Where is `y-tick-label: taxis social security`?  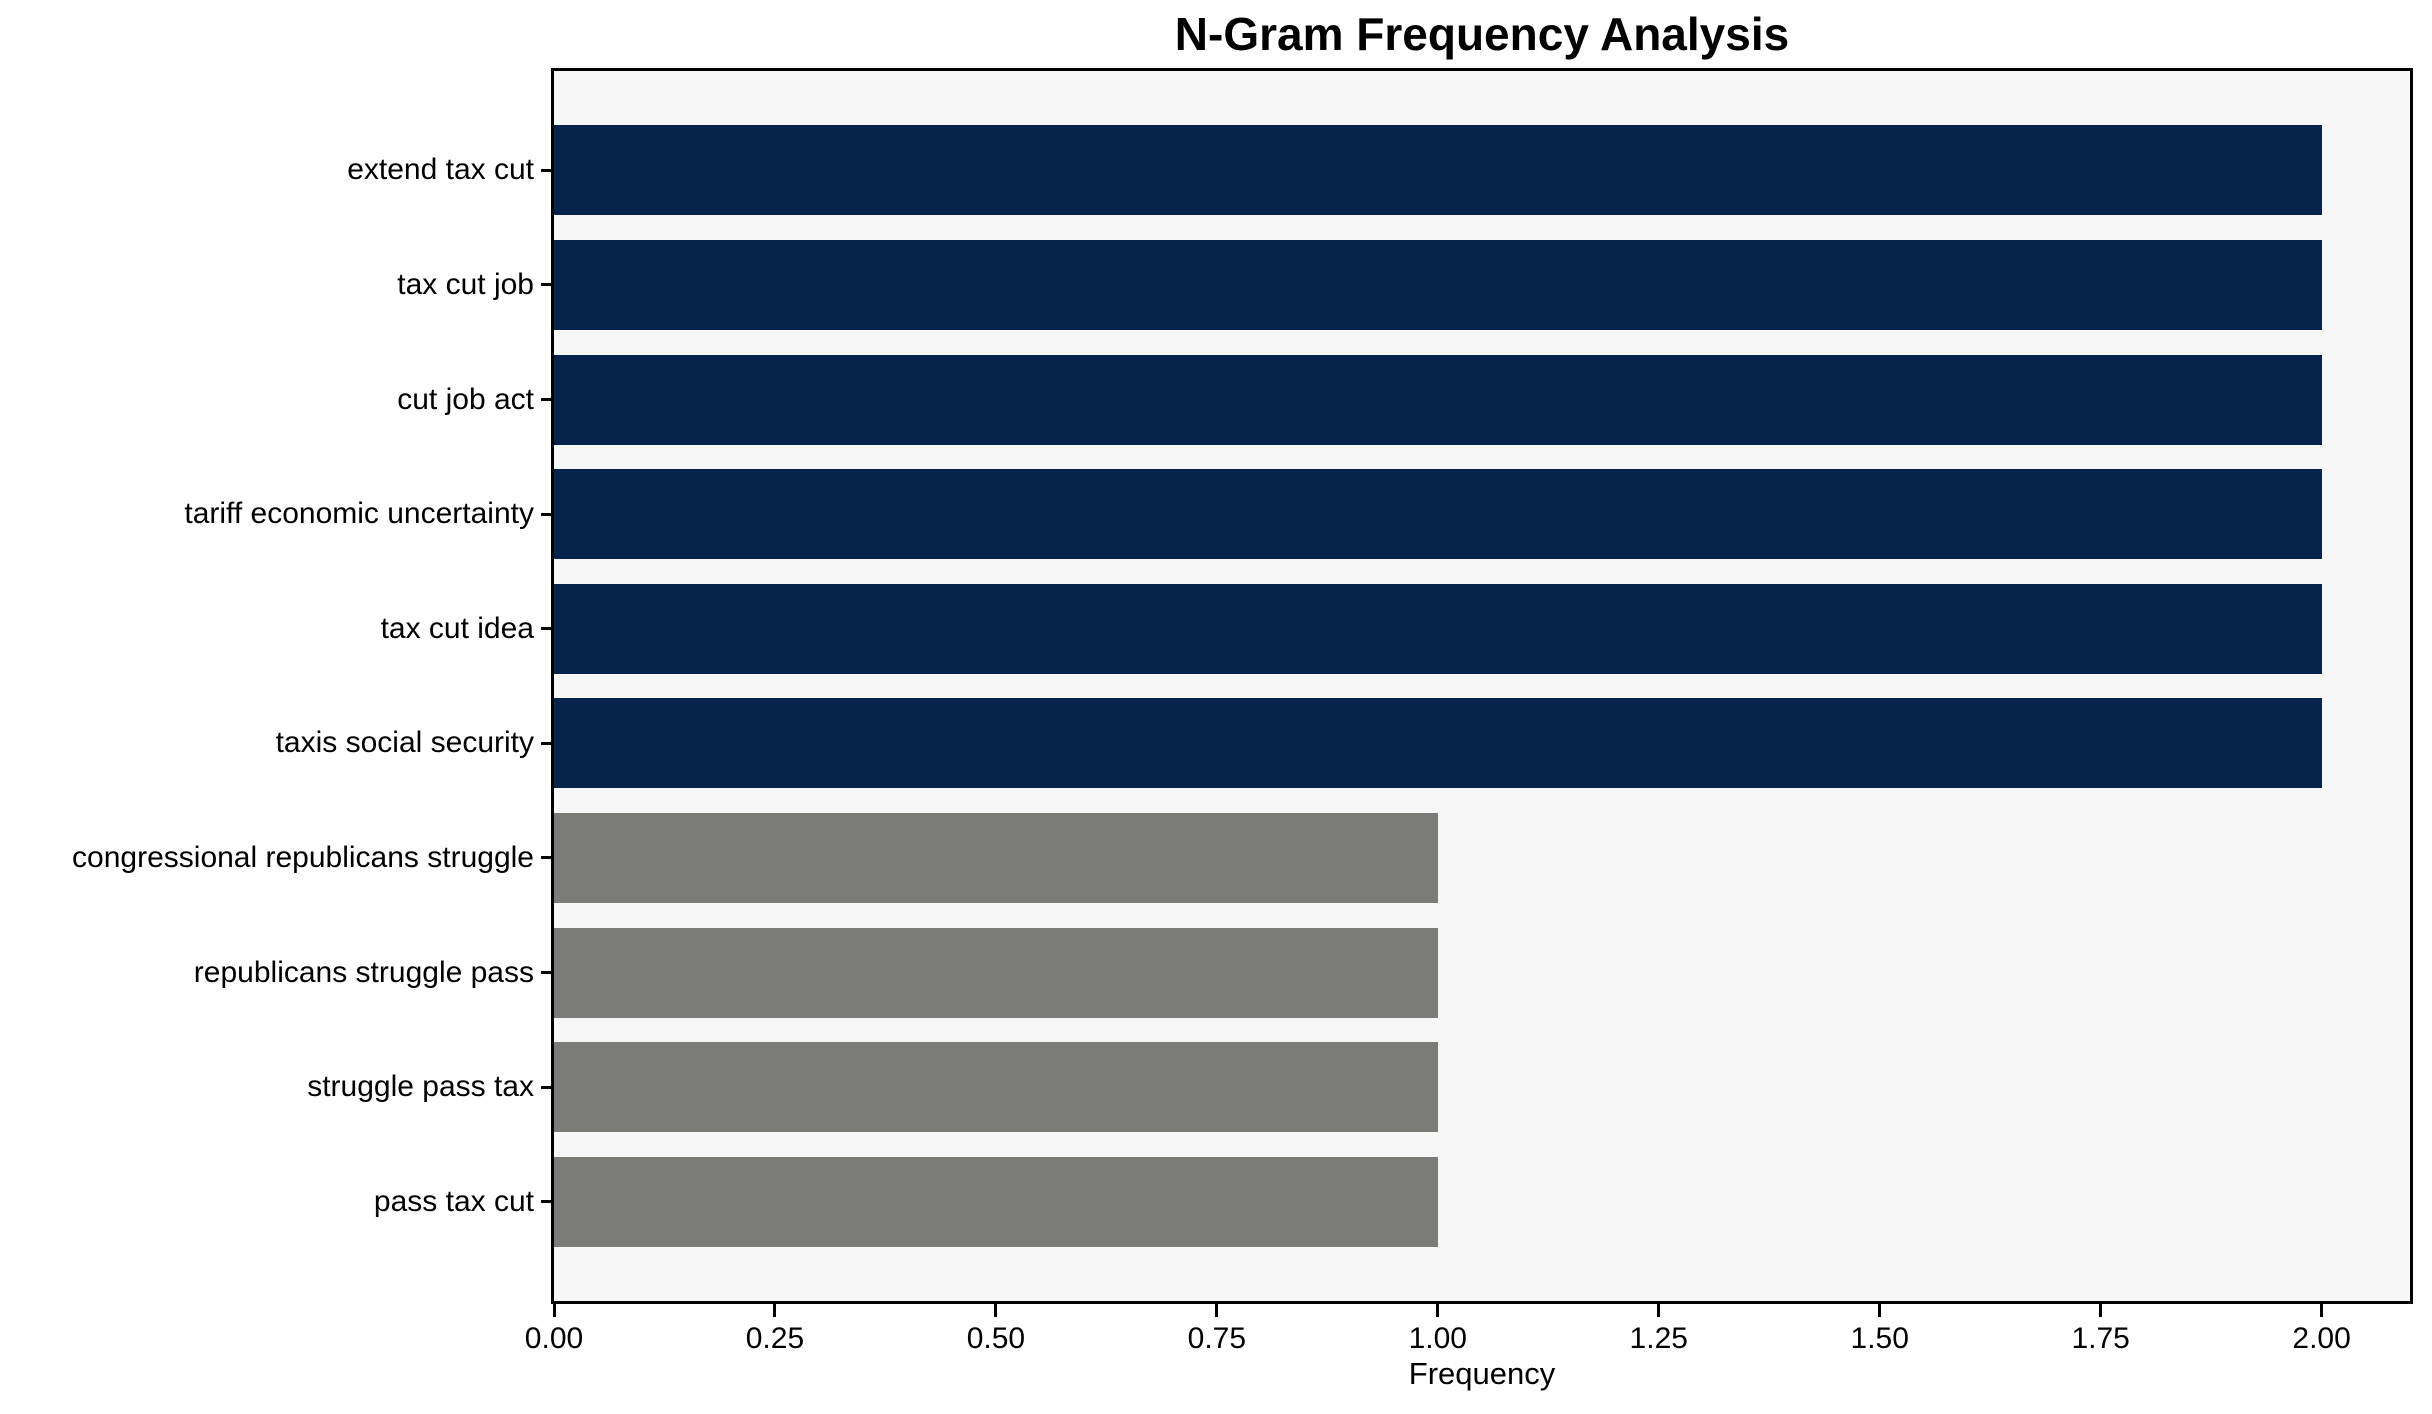
y-tick-label: taxis social security is located at coordinates (404, 743).